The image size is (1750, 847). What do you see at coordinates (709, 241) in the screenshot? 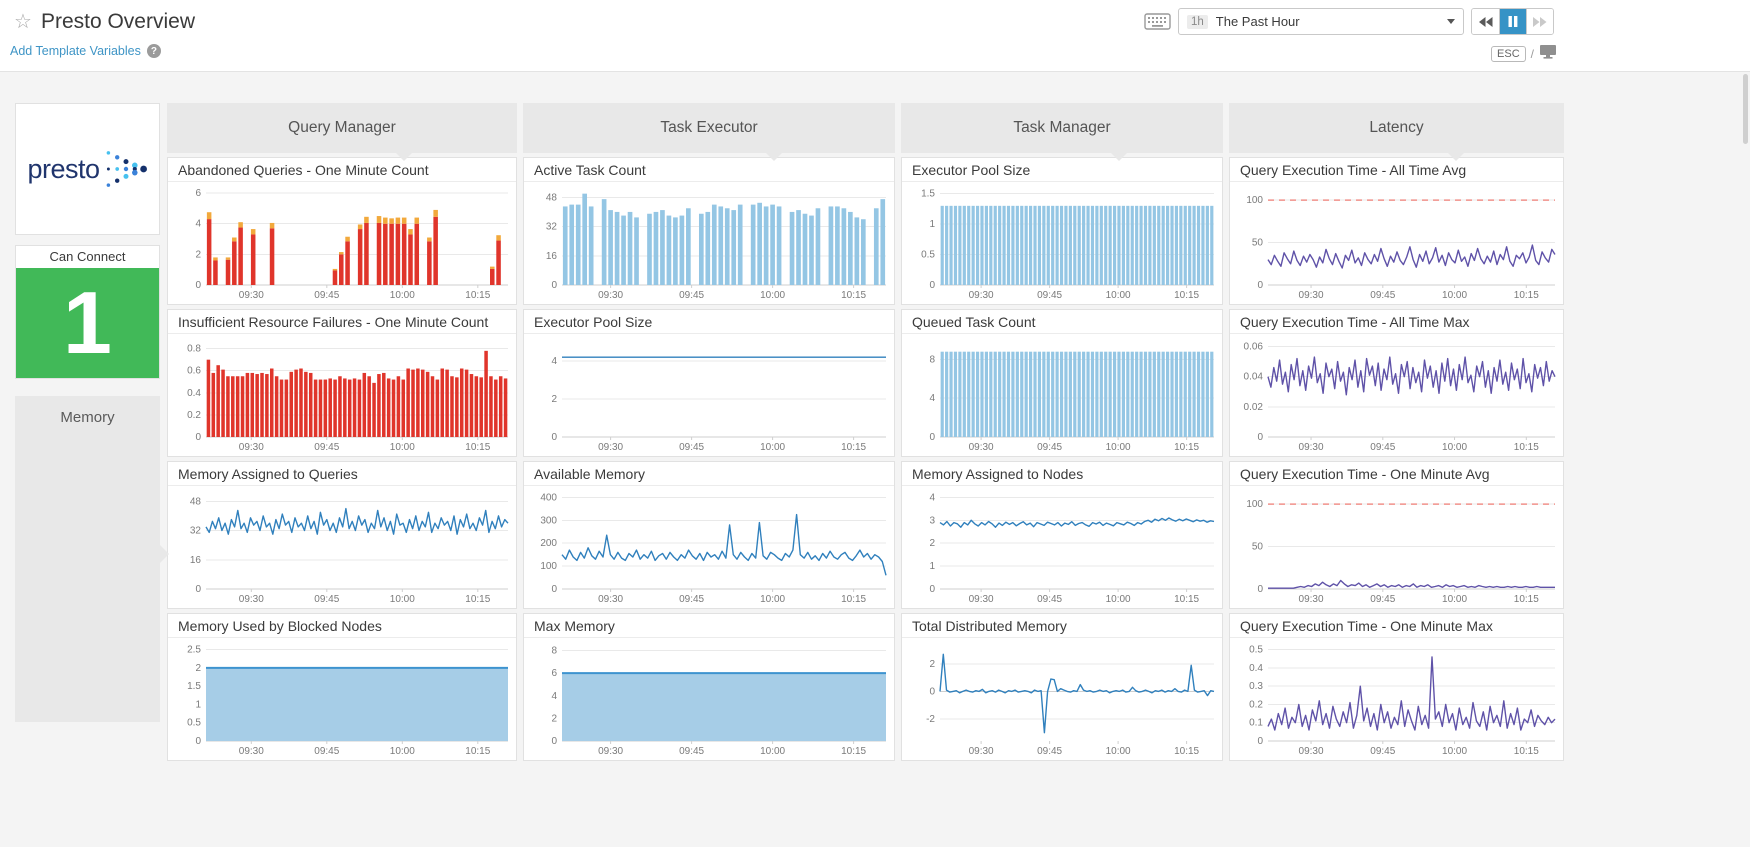
I see `chart-plot: 0 16 32 48 09:30 09:45 10:00 10:15` at bounding box center [709, 241].